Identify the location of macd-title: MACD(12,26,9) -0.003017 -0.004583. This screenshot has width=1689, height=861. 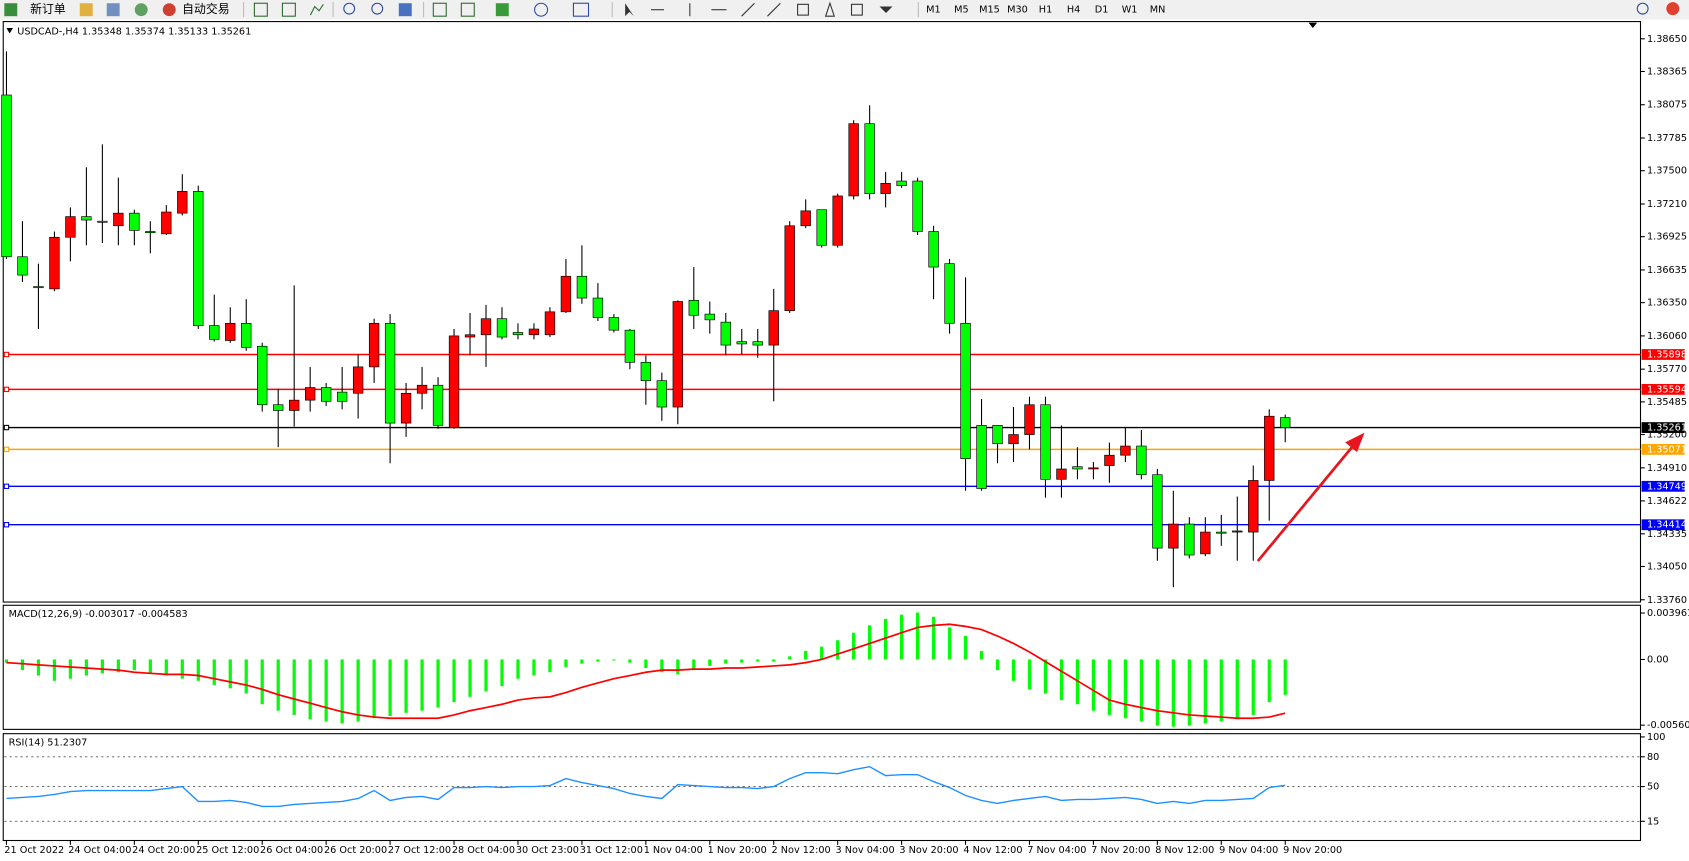
(98, 614).